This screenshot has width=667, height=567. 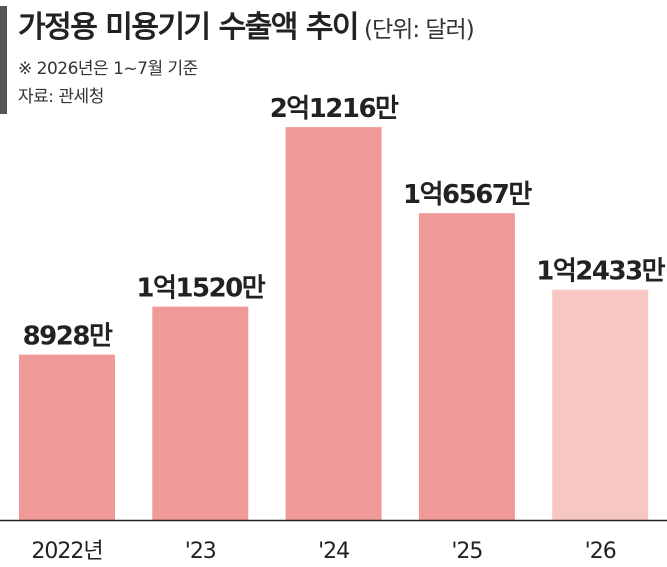 What do you see at coordinates (419, 30) in the screenshot?
I see `unit-label: (단위: 달러)` at bounding box center [419, 30].